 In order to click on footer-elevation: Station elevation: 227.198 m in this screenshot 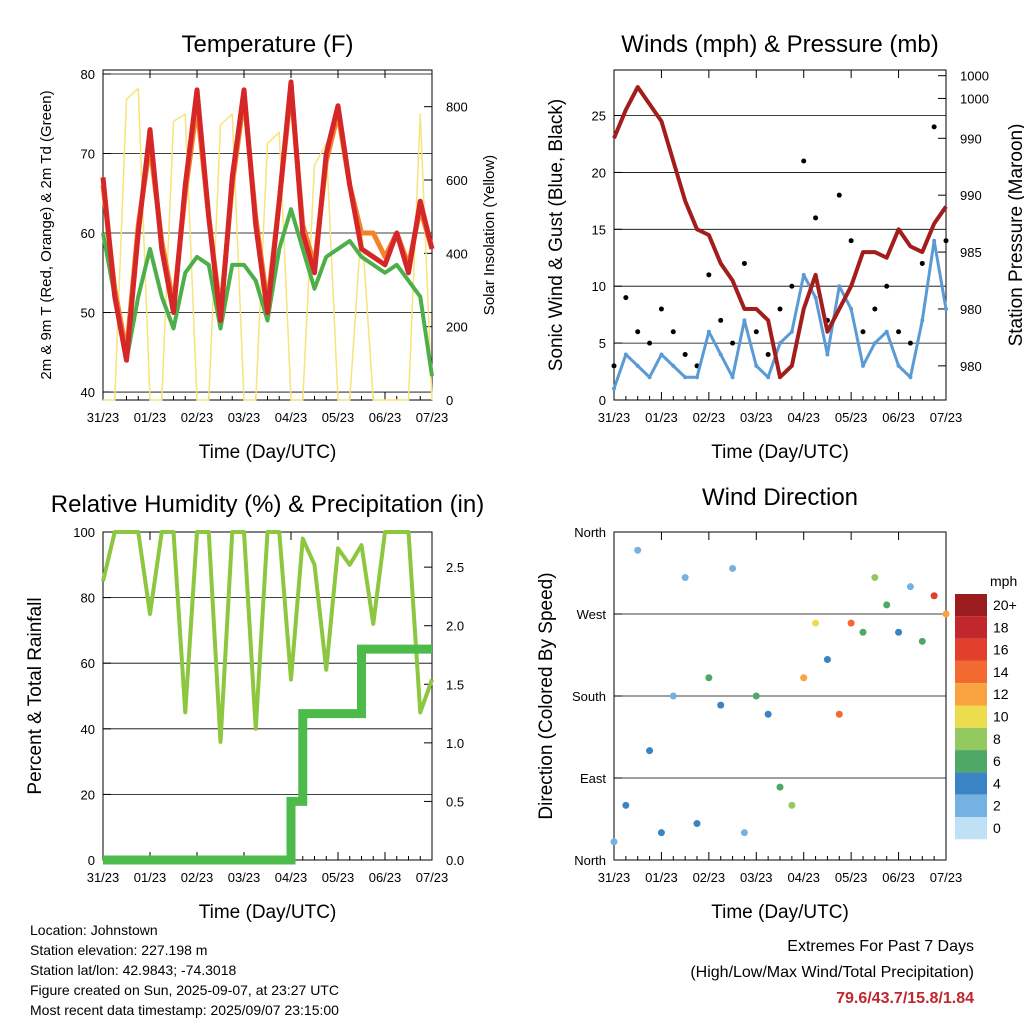, I will do `click(119, 950)`.